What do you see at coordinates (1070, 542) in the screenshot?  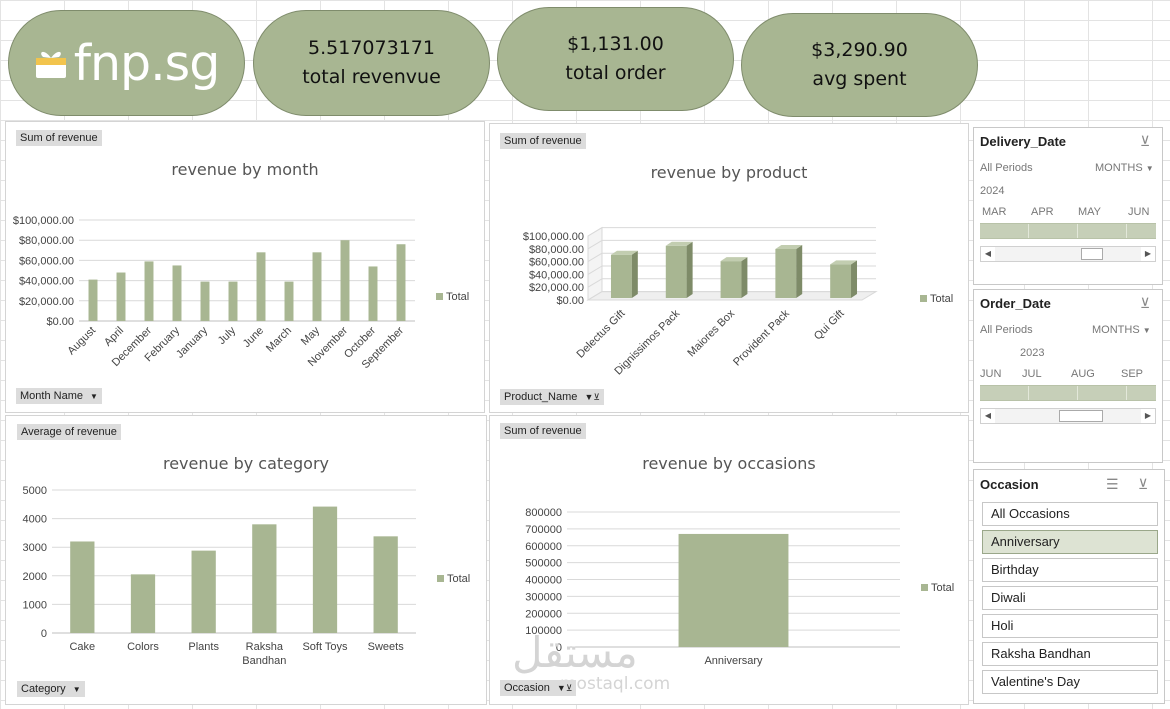 I see `slicer-item: Anniversary` at bounding box center [1070, 542].